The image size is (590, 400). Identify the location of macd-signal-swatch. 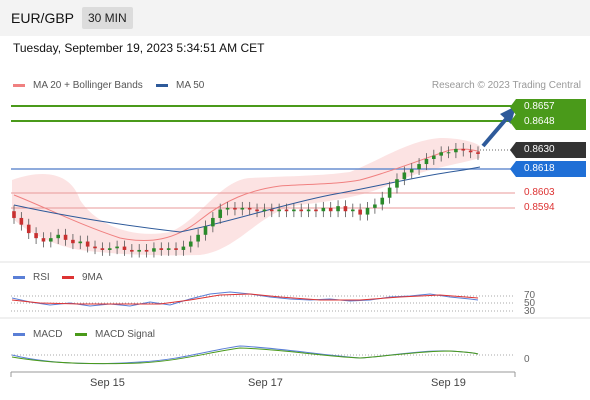
(81, 334).